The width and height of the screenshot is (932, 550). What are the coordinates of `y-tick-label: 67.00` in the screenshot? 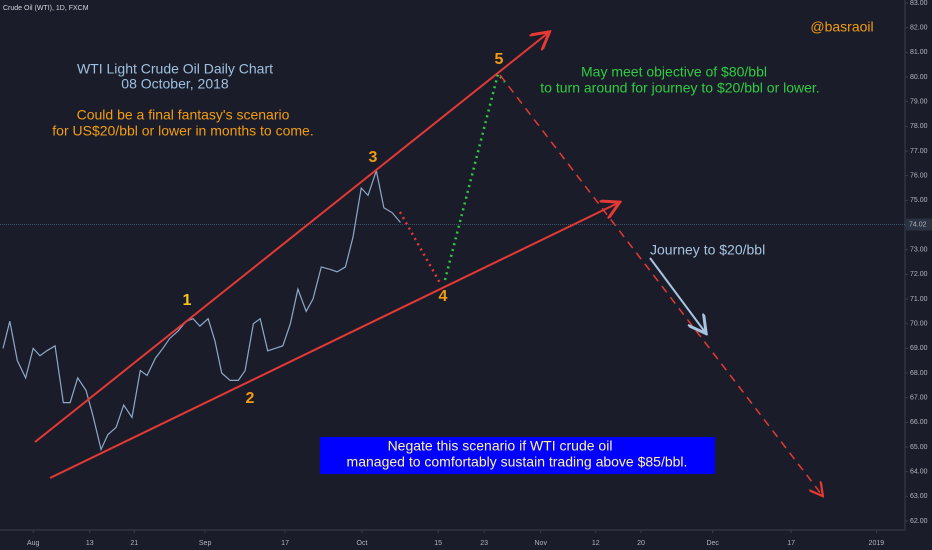 It's located at (919, 398).